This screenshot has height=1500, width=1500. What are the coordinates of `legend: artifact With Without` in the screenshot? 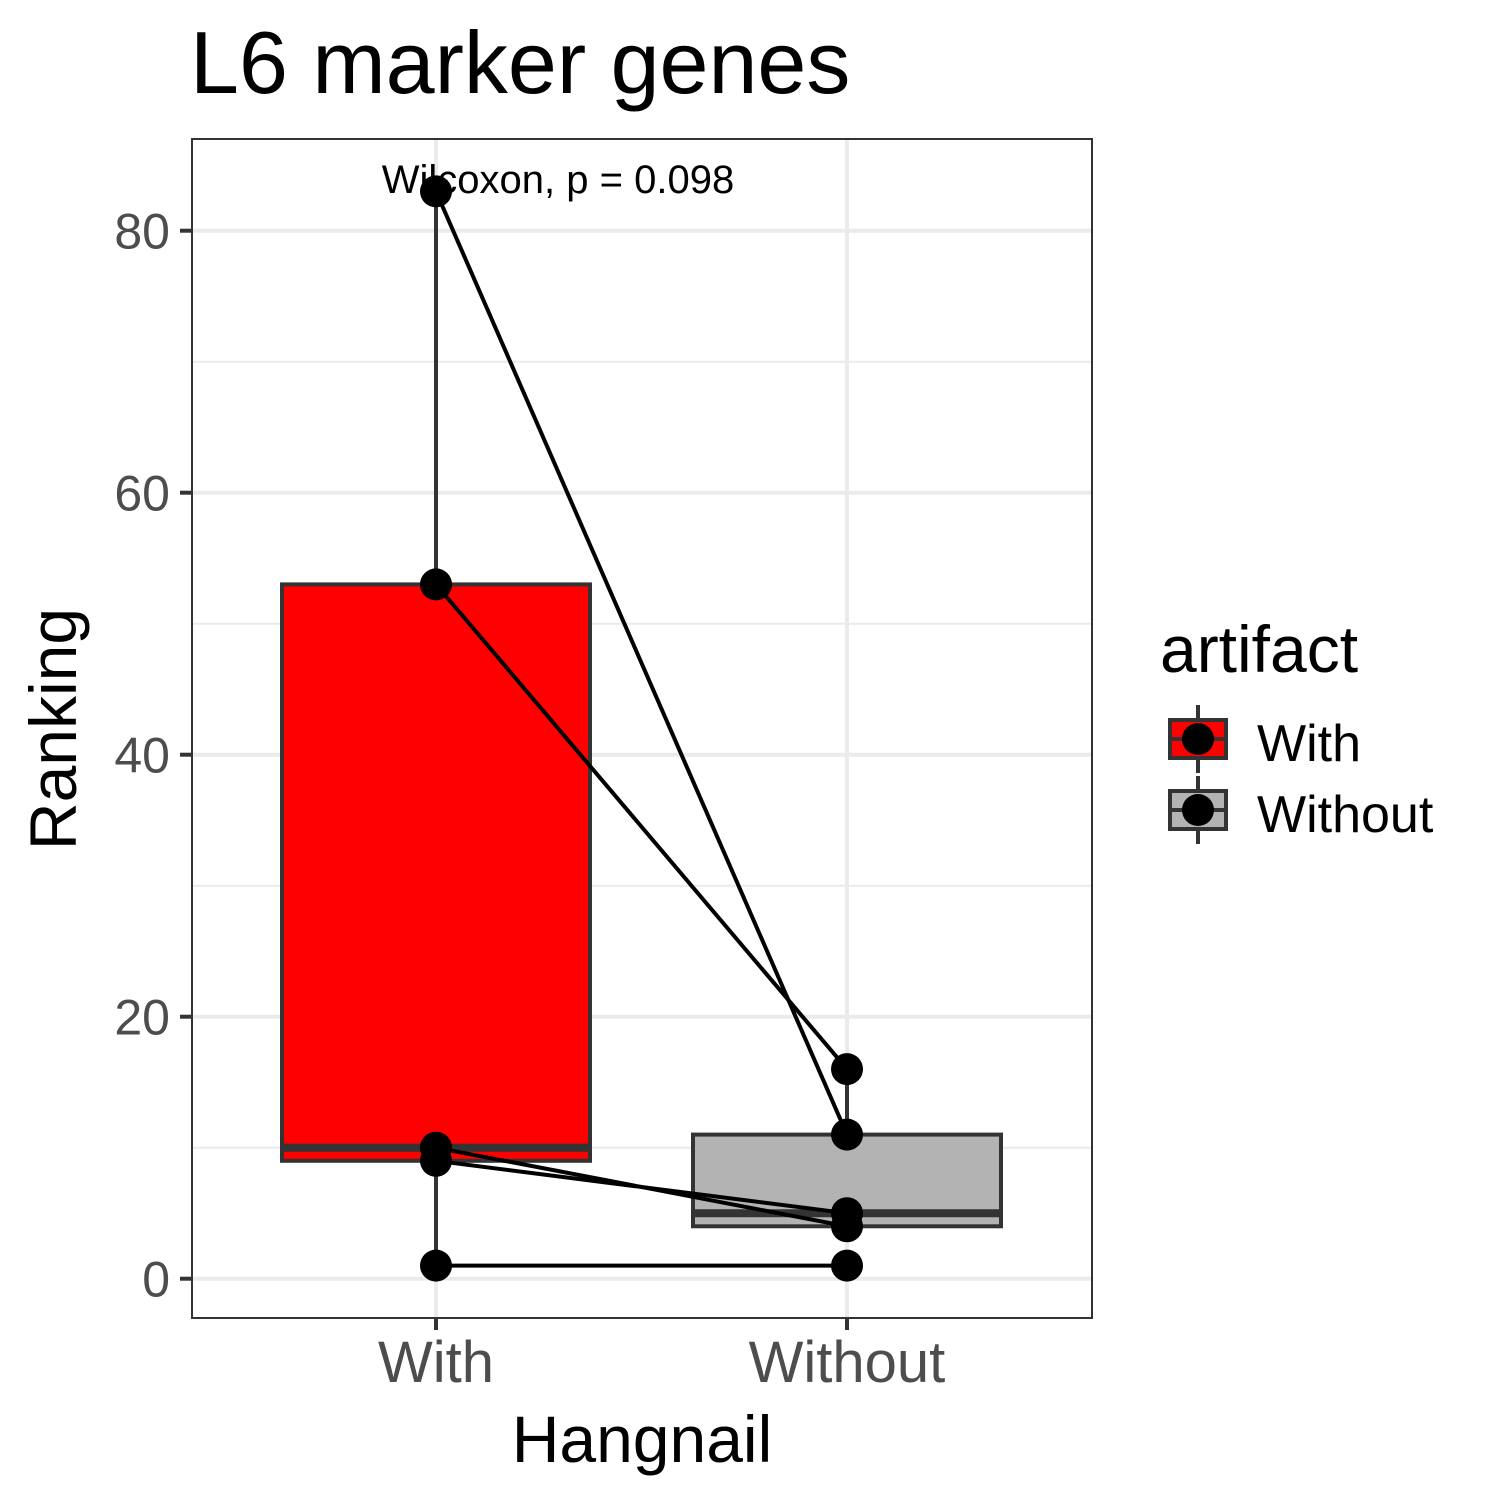 It's located at (1297, 728).